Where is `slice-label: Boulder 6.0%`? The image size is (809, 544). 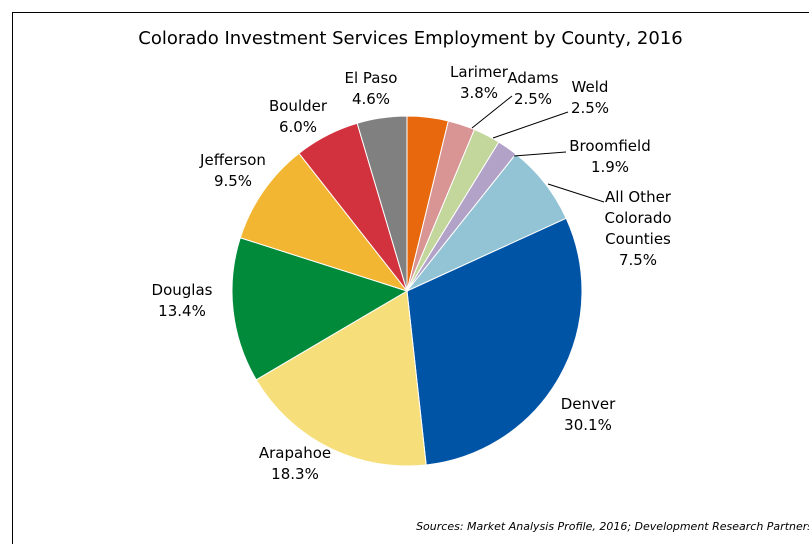
slice-label: Boulder 6.0% is located at coordinates (298, 117).